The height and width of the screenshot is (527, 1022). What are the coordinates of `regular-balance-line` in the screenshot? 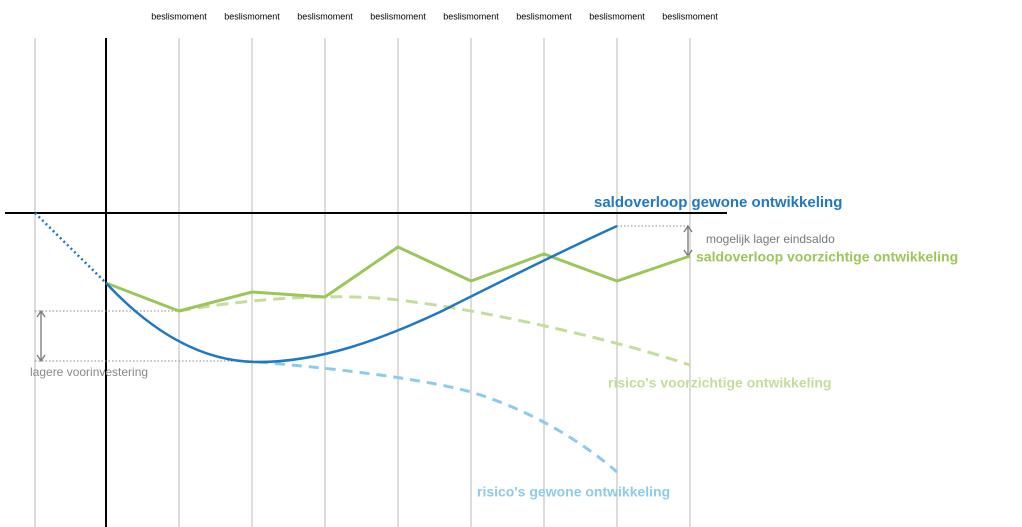 It's located at (361, 294).